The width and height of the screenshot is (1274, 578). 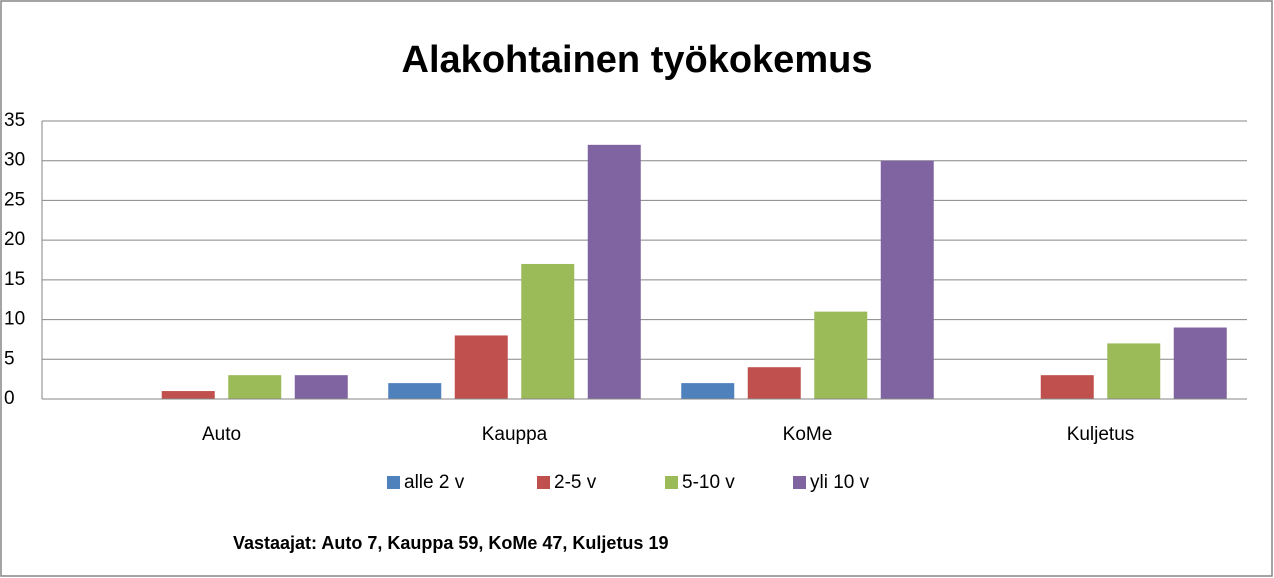 I want to click on y-tick-label: 10, so click(x=14, y=319).